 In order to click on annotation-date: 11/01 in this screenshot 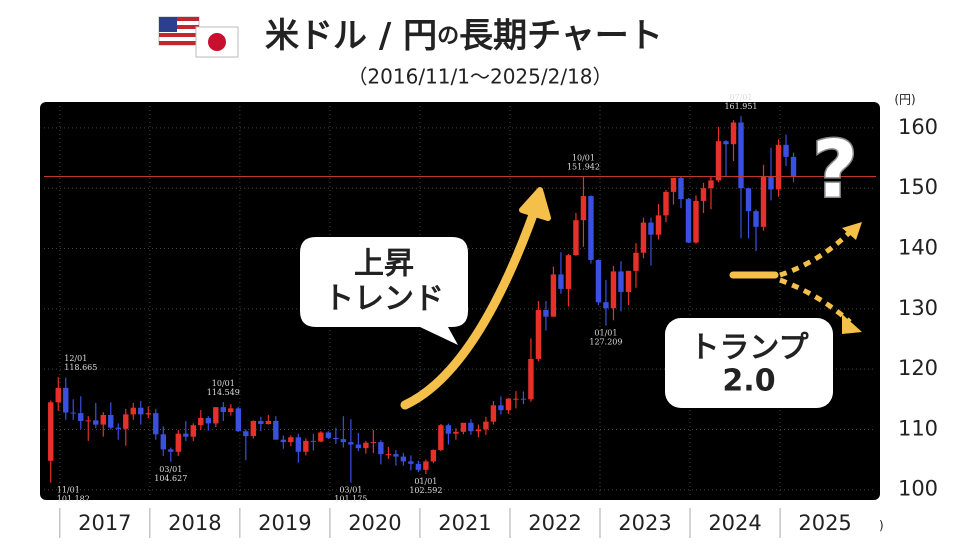, I will do `click(68, 490)`.